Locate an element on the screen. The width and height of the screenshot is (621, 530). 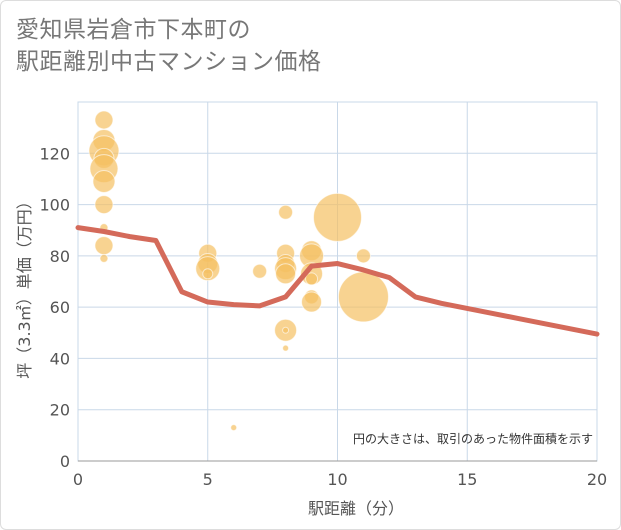
chart-title: 愛知県岩倉市下本町の 駅距離別中古マンション価格 is located at coordinates (169, 46).